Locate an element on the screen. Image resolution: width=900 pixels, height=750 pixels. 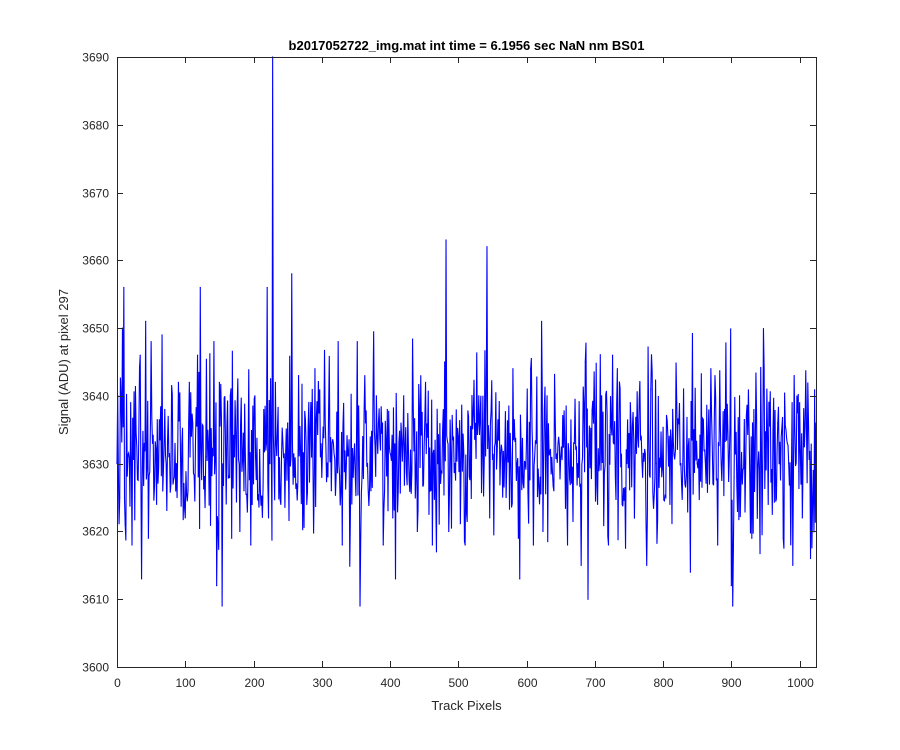
y-axis-label: Signal (ADU) at pixel 297 is located at coordinates (63, 362).